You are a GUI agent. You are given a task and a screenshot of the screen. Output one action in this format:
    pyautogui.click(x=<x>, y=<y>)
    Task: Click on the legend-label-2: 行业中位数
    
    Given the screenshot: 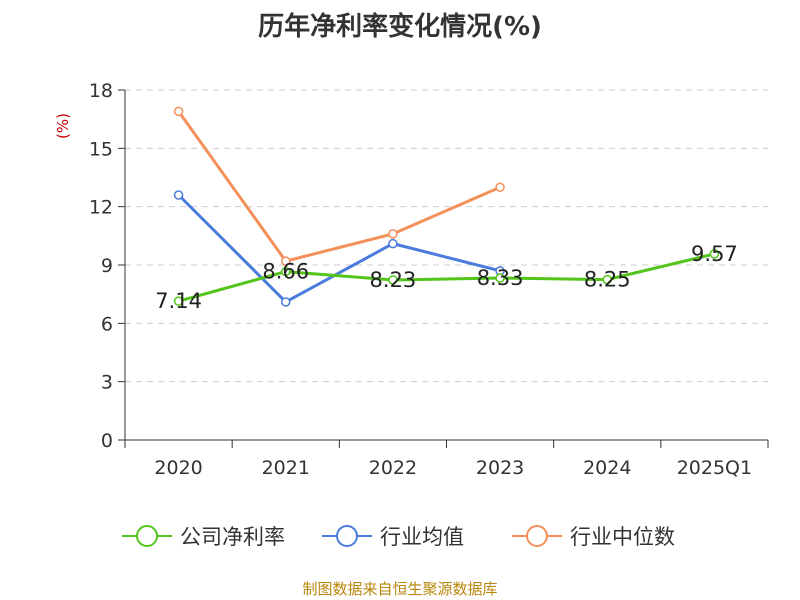 What is the action you would take?
    pyautogui.click(x=622, y=537)
    